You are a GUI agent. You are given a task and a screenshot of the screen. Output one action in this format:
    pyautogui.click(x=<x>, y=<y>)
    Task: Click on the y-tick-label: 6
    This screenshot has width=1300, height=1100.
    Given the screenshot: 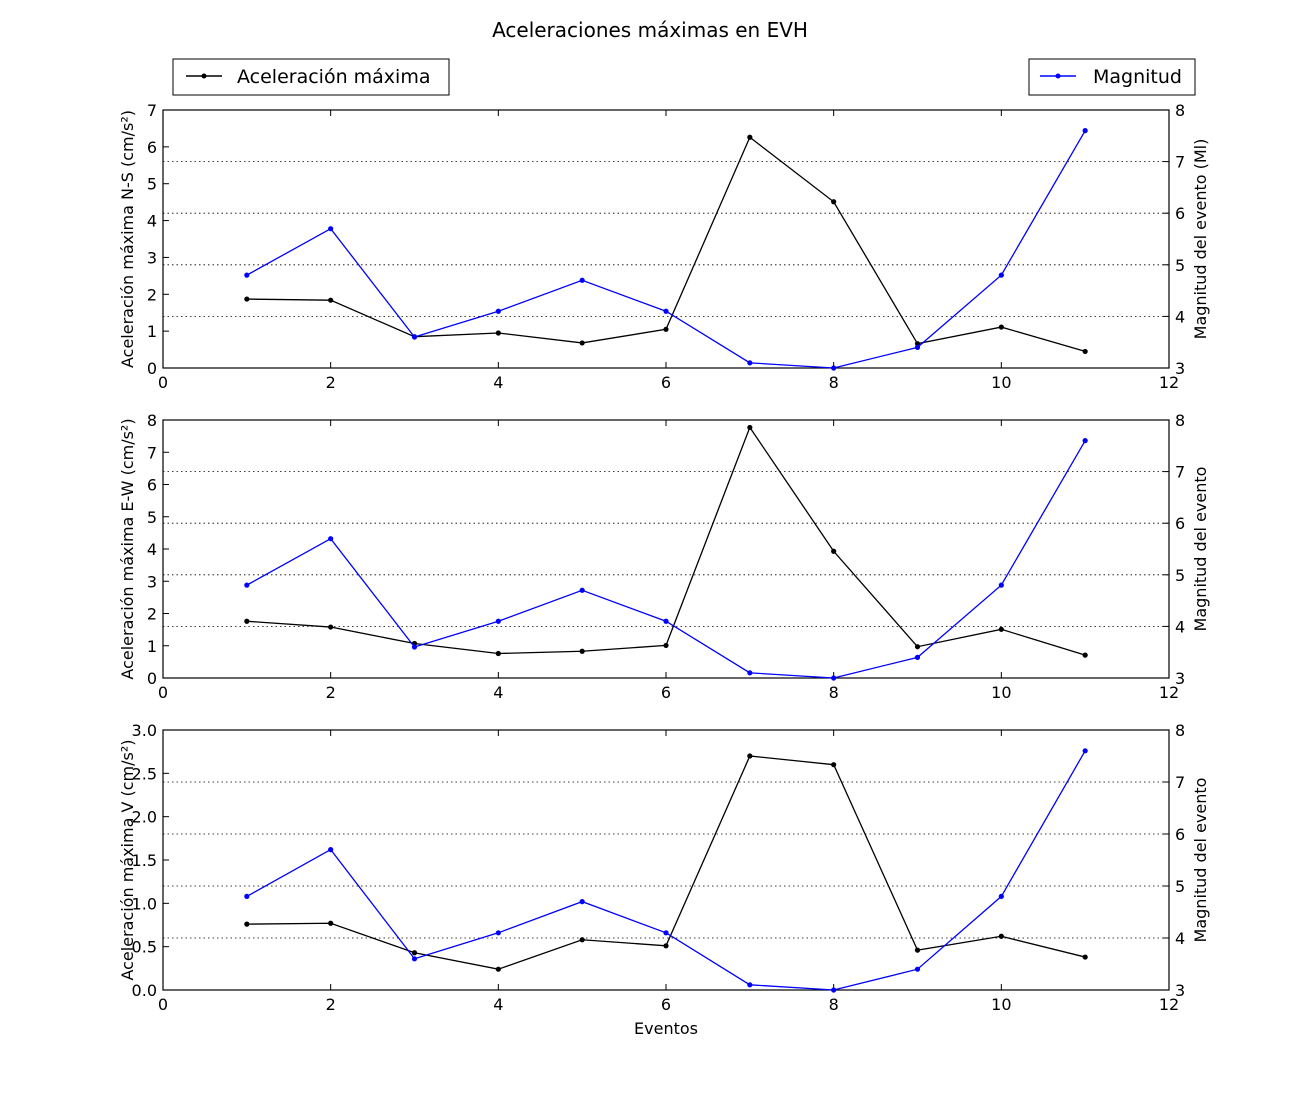 What is the action you would take?
    pyautogui.click(x=152, y=485)
    